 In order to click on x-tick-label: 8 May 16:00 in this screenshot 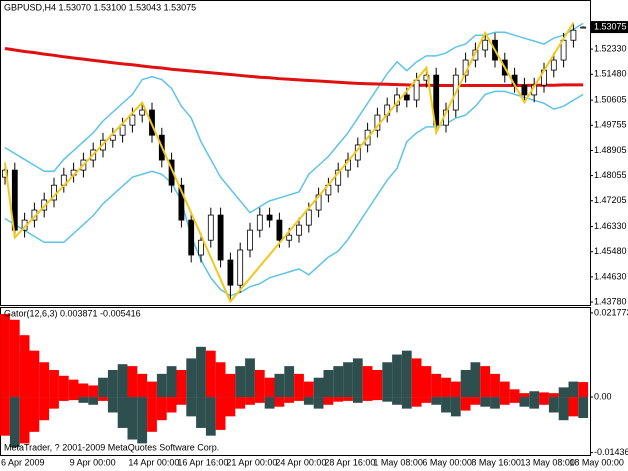, I will do `click(496, 462)`.